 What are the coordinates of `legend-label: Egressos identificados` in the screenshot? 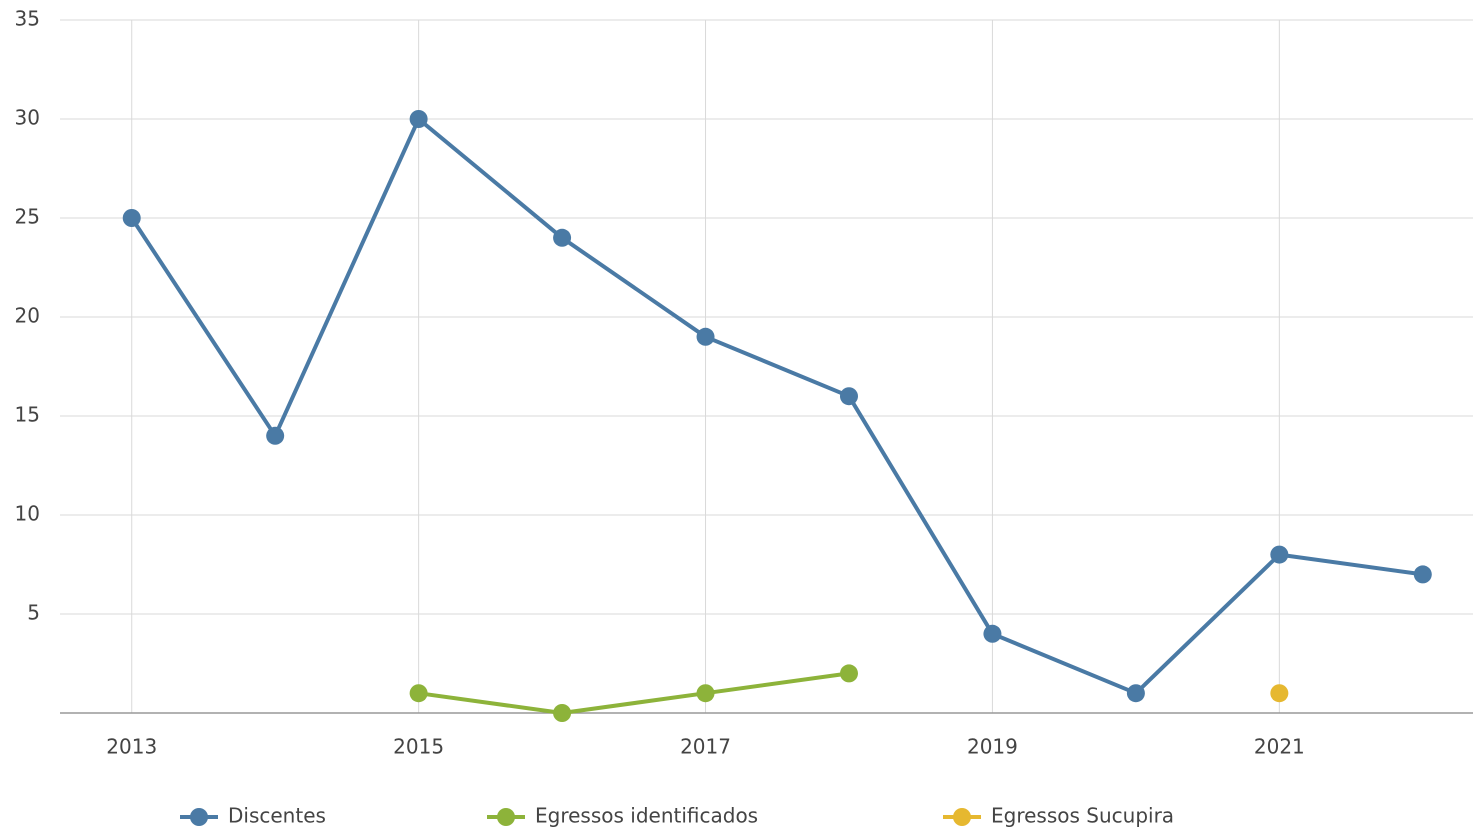 It's located at (646, 816).